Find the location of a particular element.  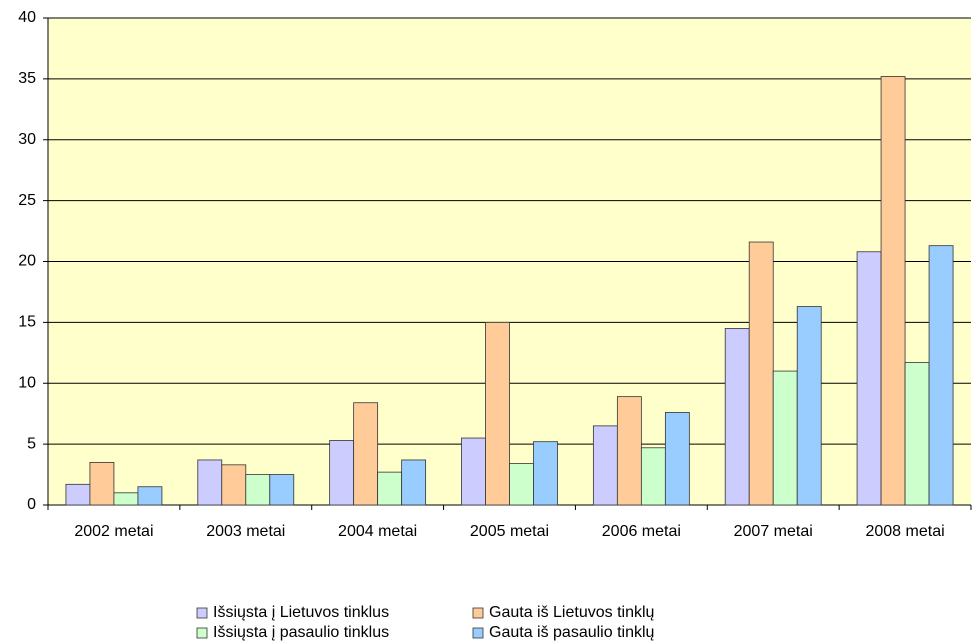

y-tick-label: 0 is located at coordinates (31, 504).